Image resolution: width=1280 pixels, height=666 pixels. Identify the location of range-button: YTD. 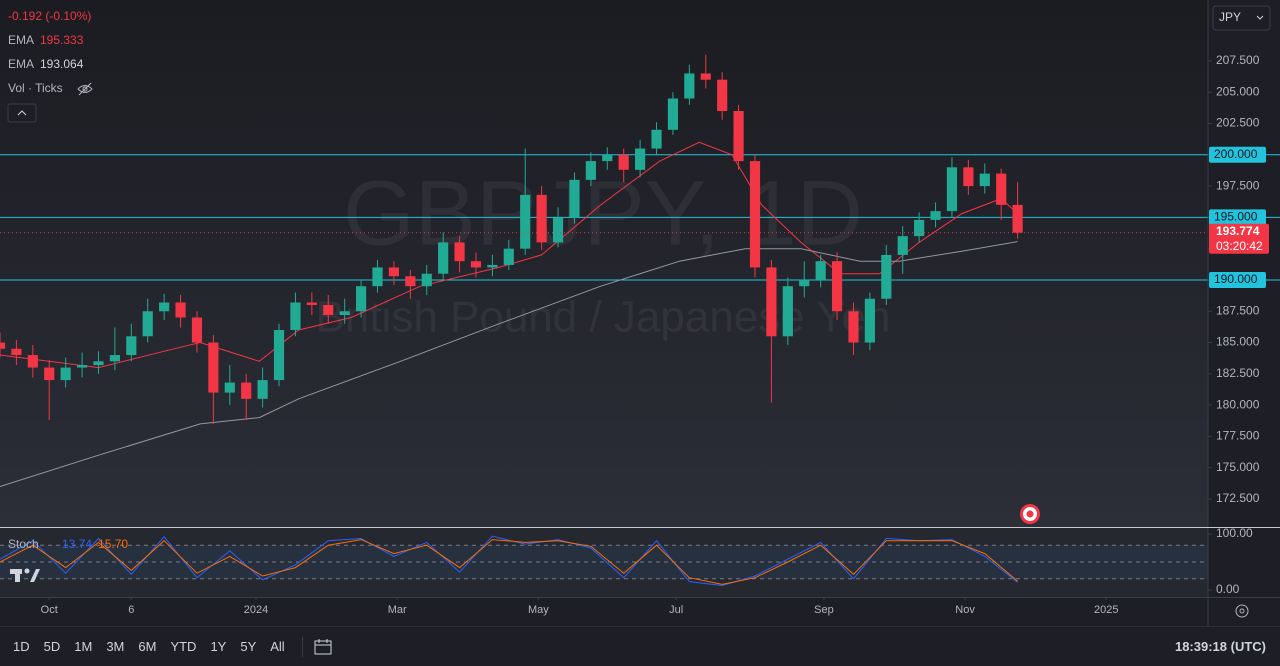
(183, 646).